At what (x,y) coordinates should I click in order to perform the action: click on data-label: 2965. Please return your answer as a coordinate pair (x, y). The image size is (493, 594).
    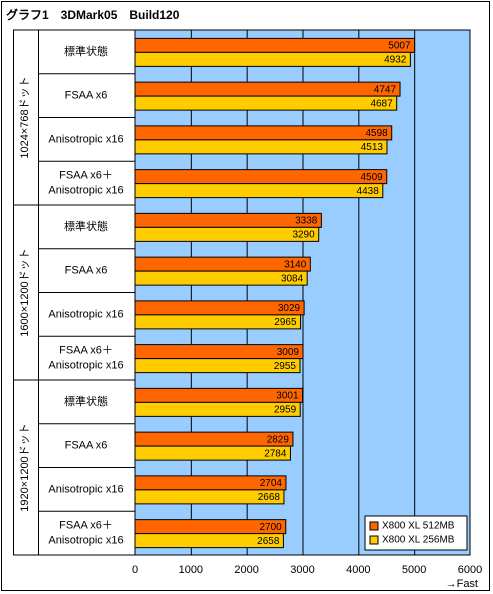
    Looking at the image, I should click on (285, 322).